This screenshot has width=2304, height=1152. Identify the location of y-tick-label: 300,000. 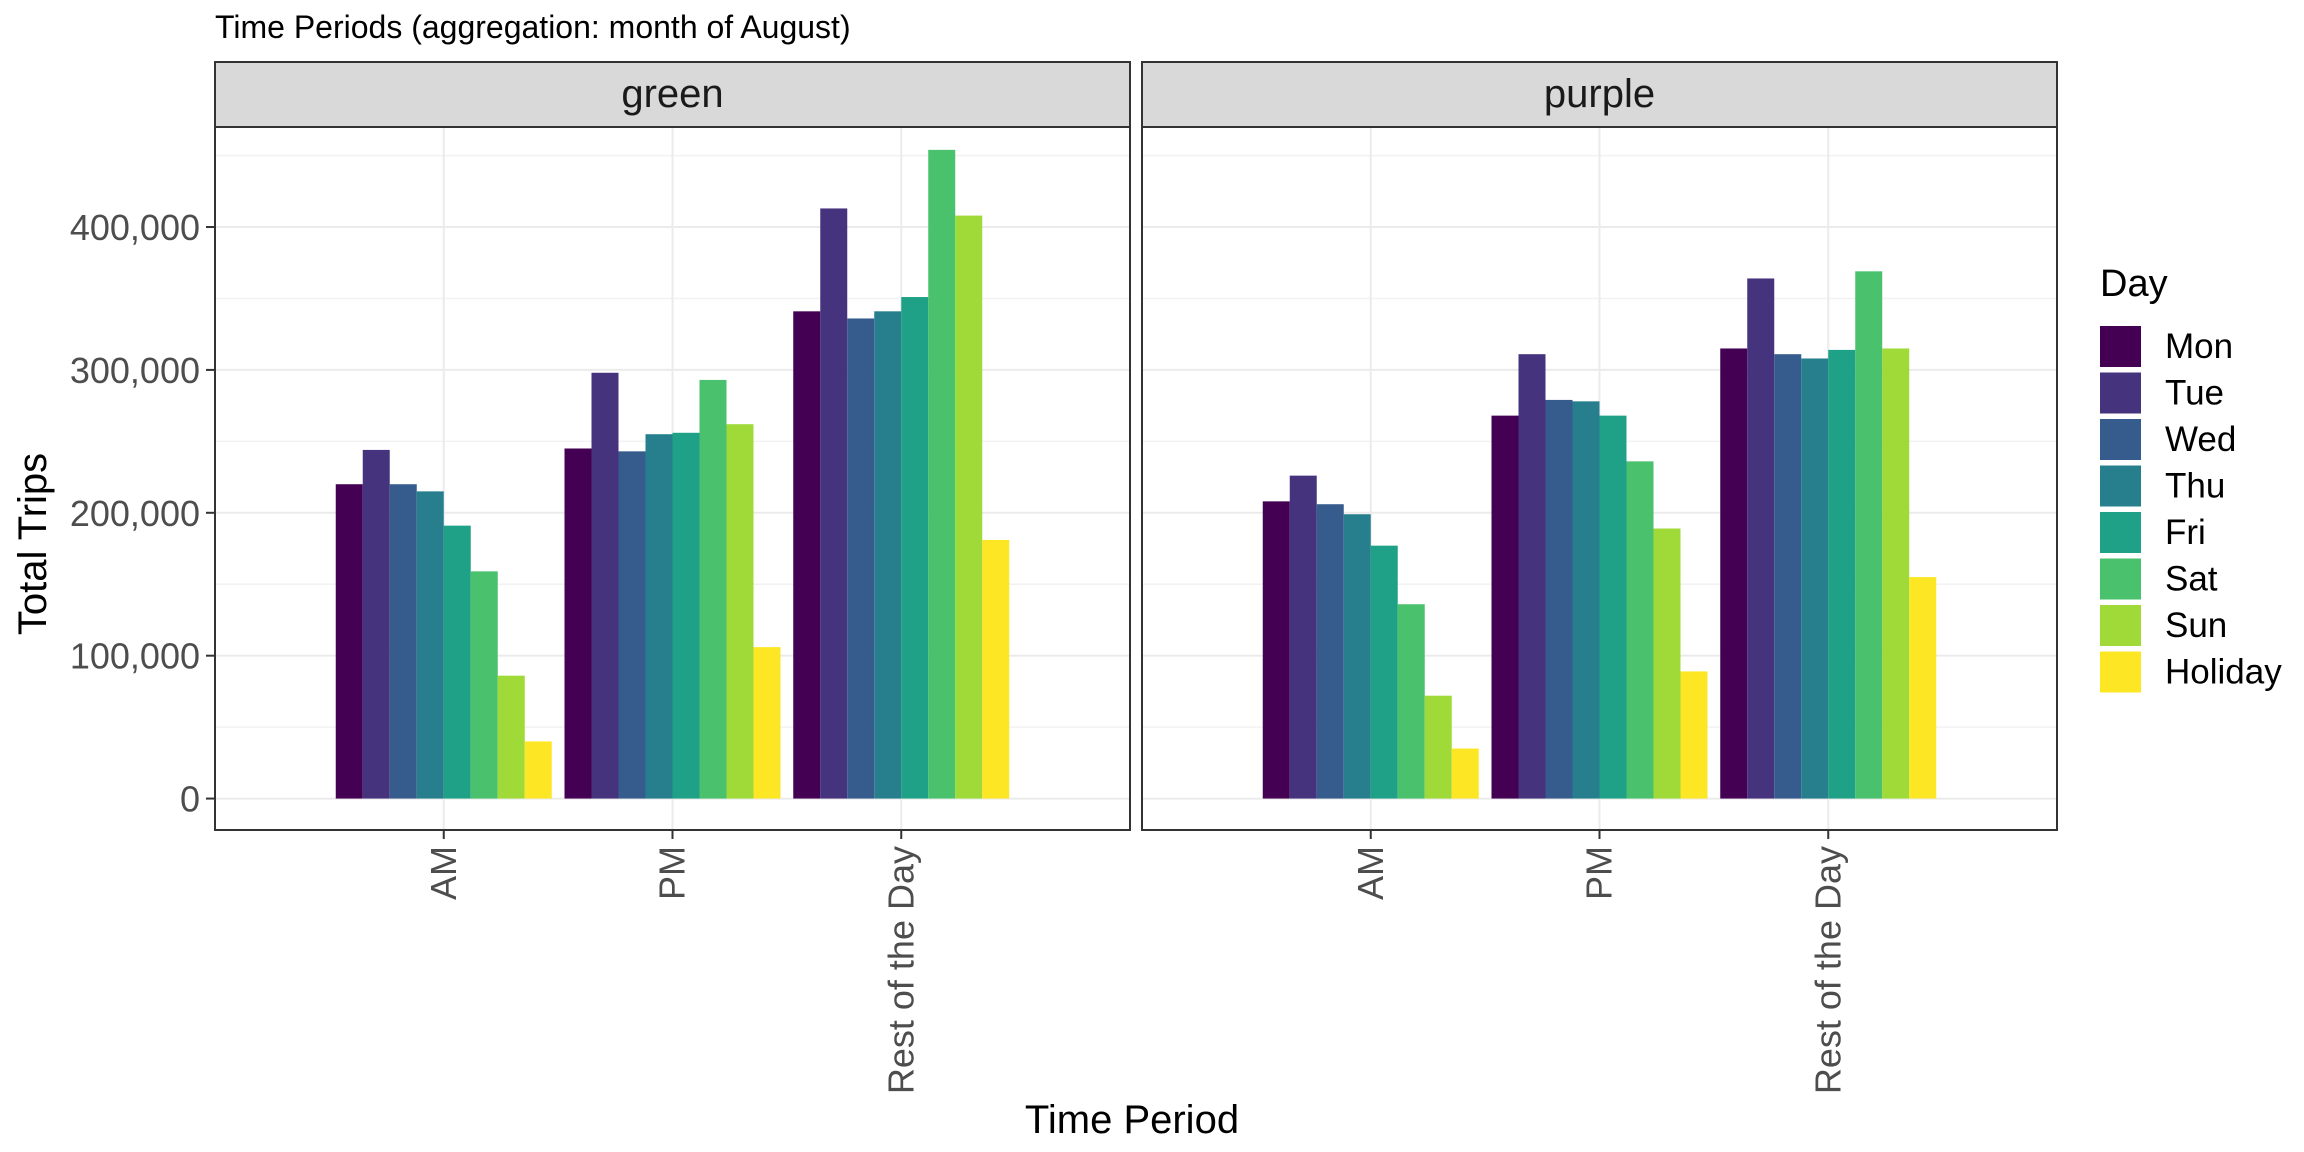
(135, 370).